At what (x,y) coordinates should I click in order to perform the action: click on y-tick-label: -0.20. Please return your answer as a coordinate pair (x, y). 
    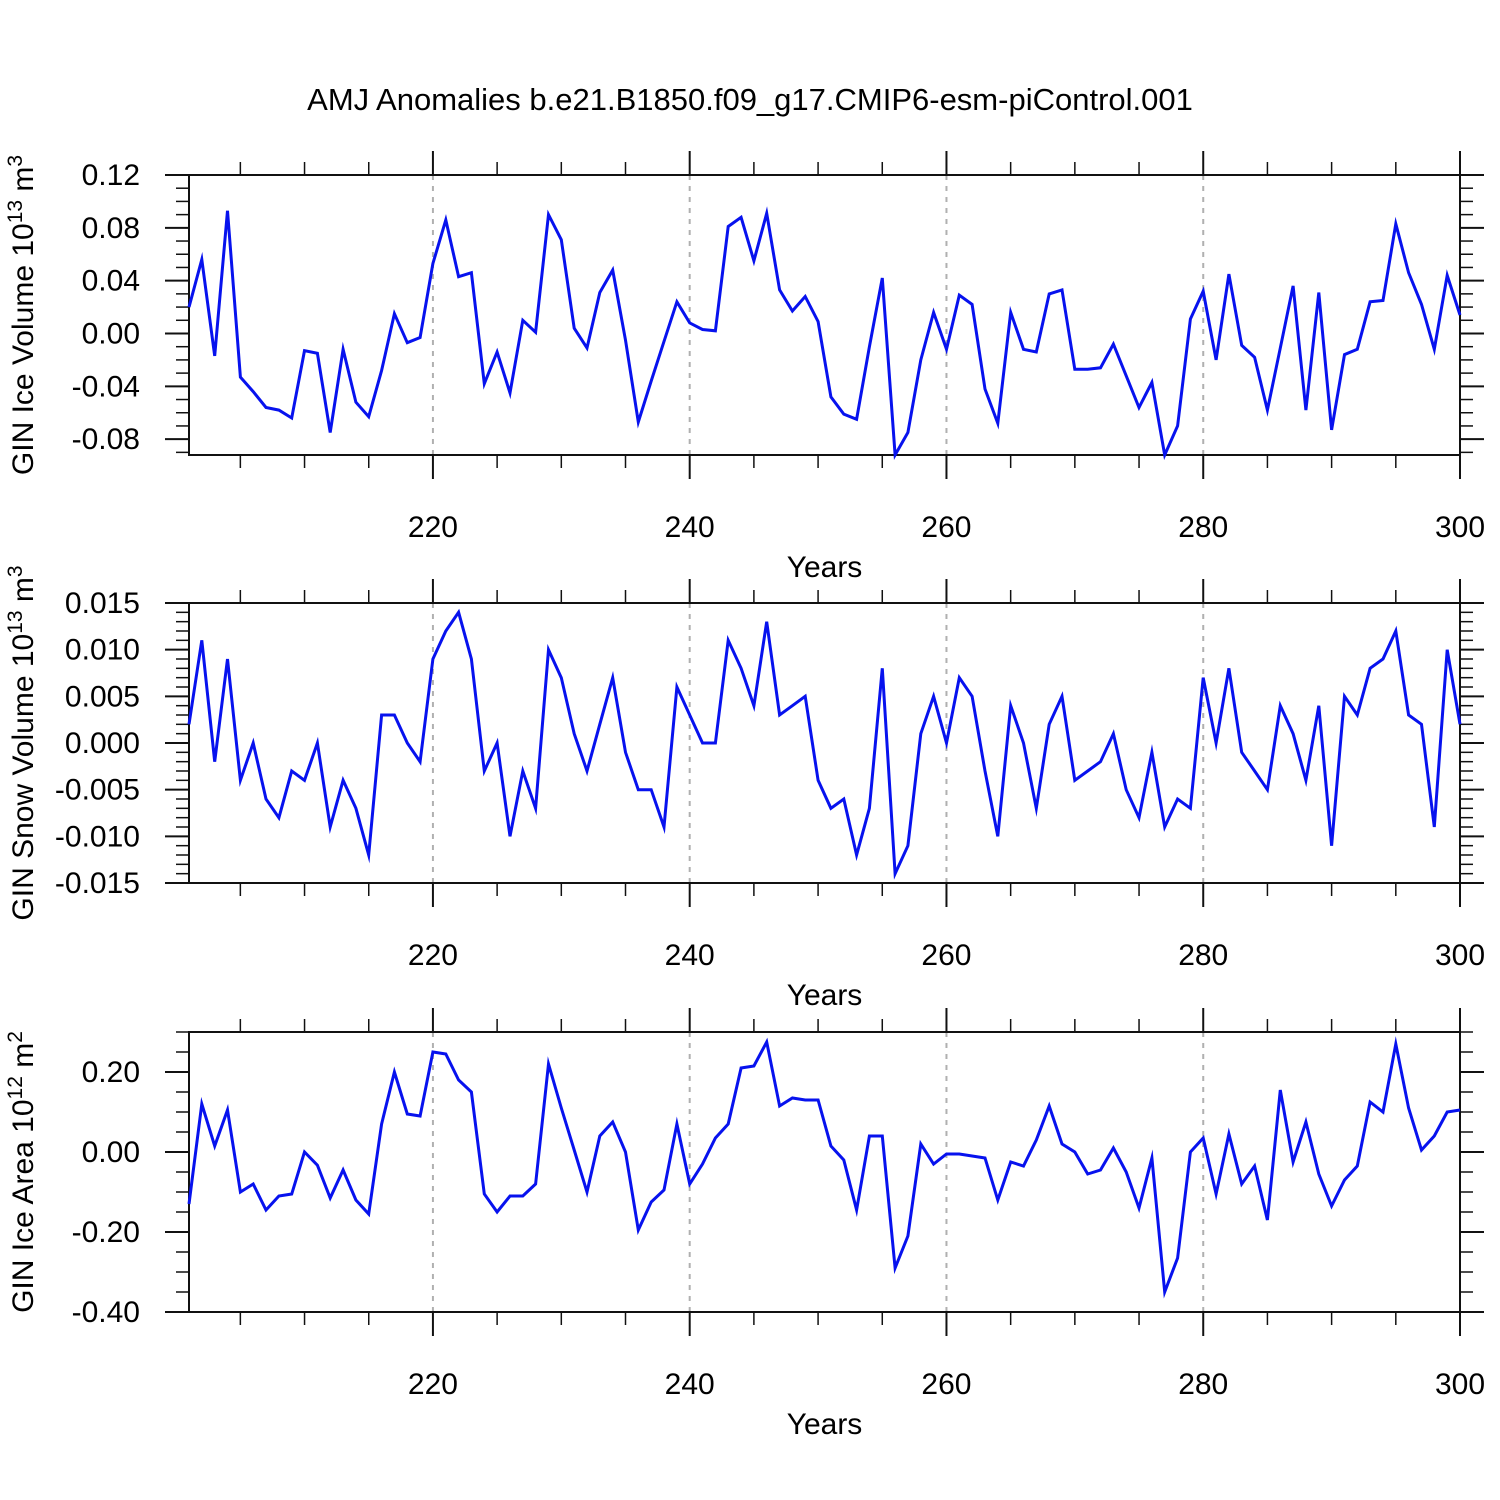
    Looking at the image, I should click on (106, 1232).